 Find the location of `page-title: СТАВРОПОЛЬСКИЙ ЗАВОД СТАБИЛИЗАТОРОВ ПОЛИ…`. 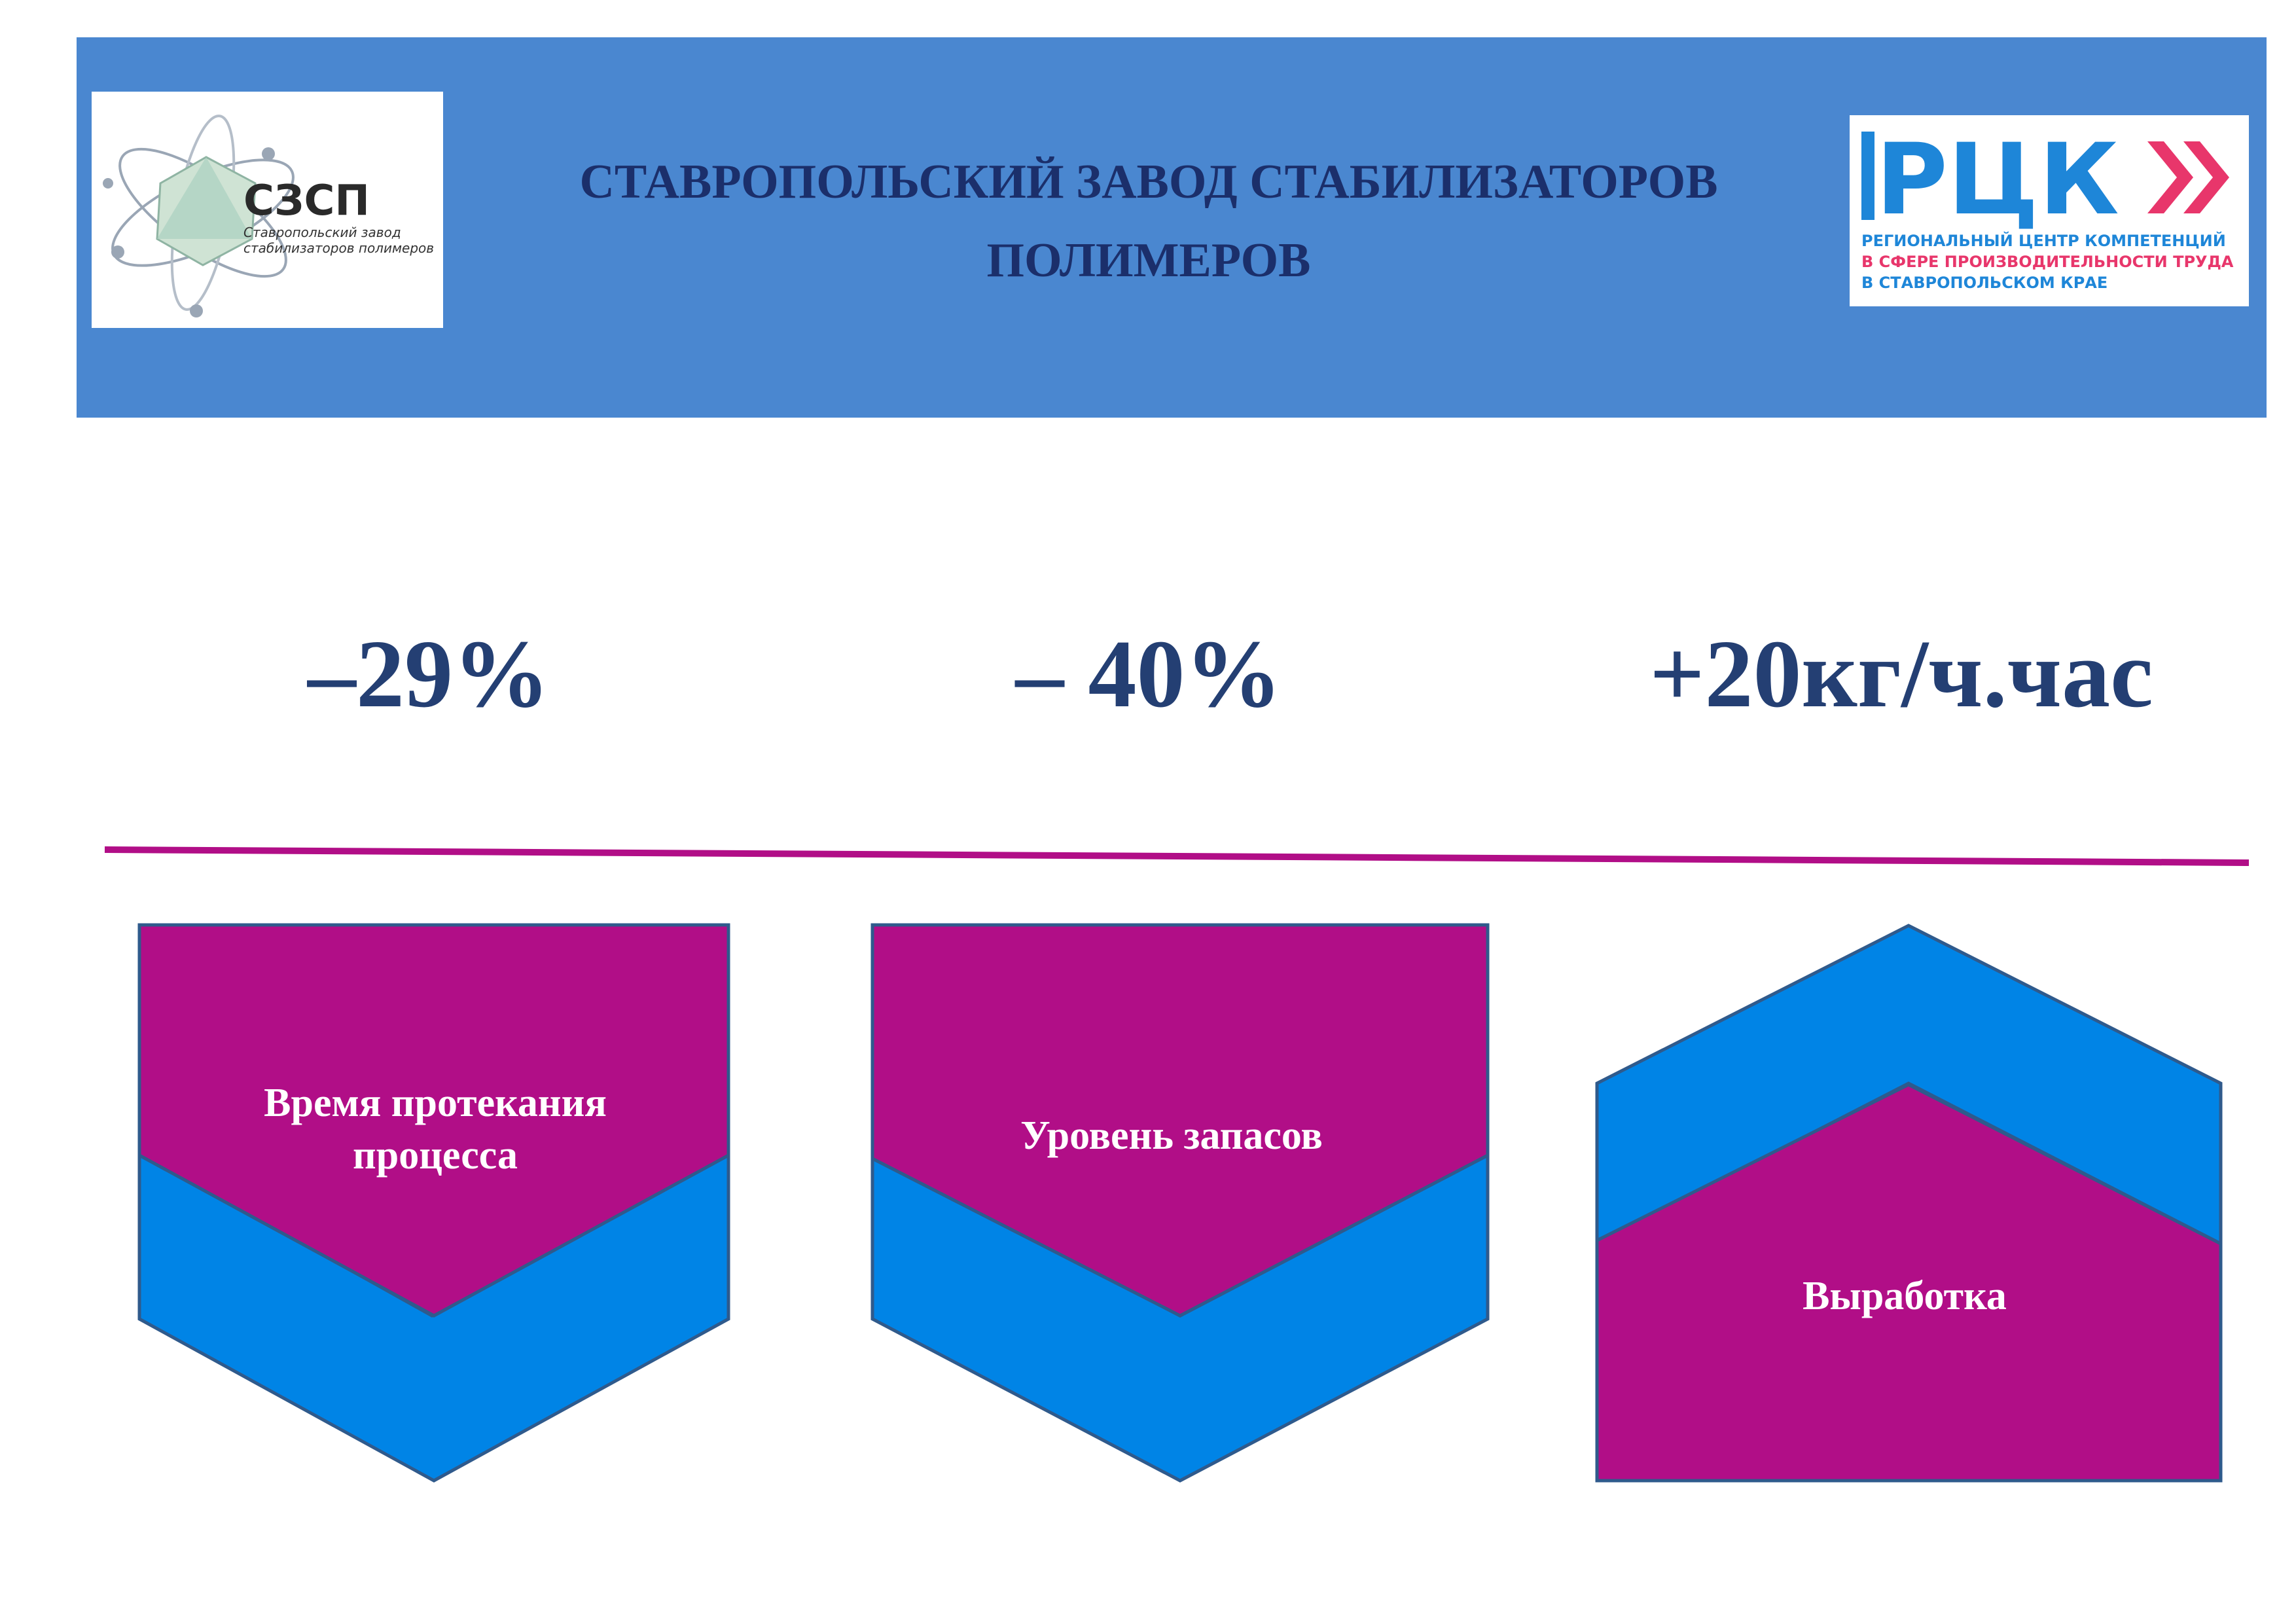

page-title: СТАВРОПОЛЬСКИЙ ЗАВОД СТАБИЛИЗАТОРОВ ПОЛИ… is located at coordinates (1148, 221).